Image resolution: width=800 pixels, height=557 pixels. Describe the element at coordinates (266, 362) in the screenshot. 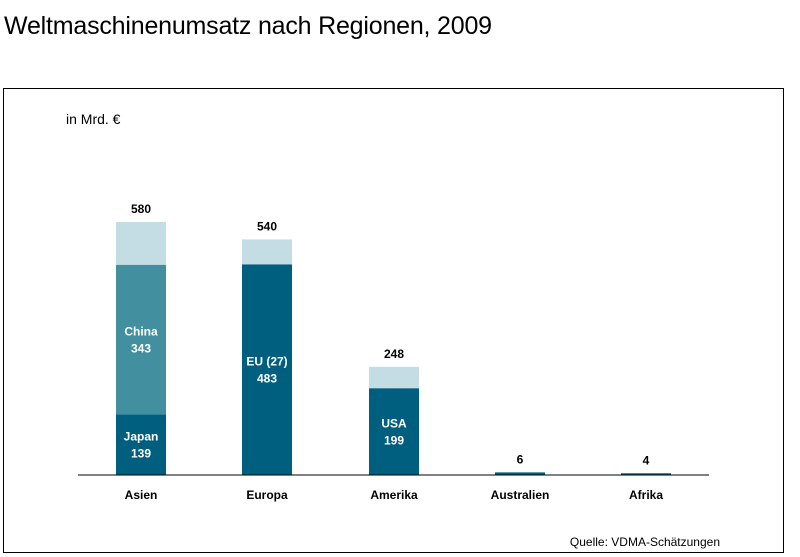

I see `segment-label-europa-0: EU (27)` at that location.